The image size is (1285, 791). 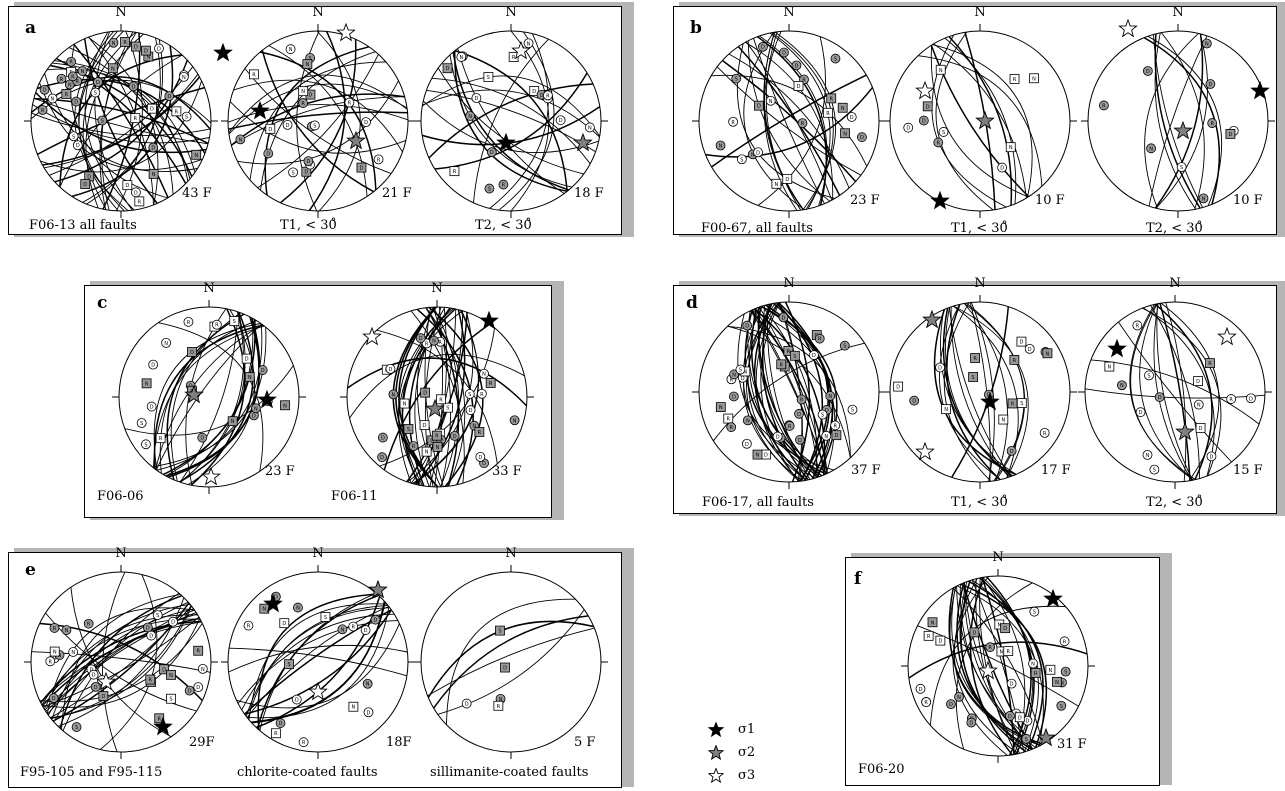 I want to click on net-label: T2, < 30̊, so click(x=1174, y=502).